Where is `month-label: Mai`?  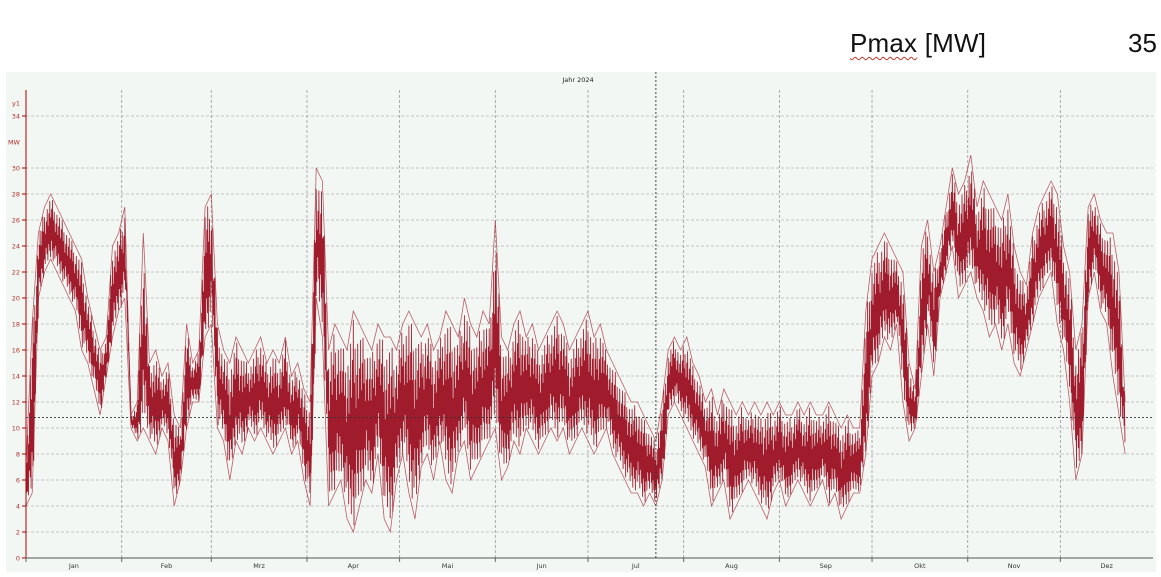 month-label: Mai is located at coordinates (448, 566).